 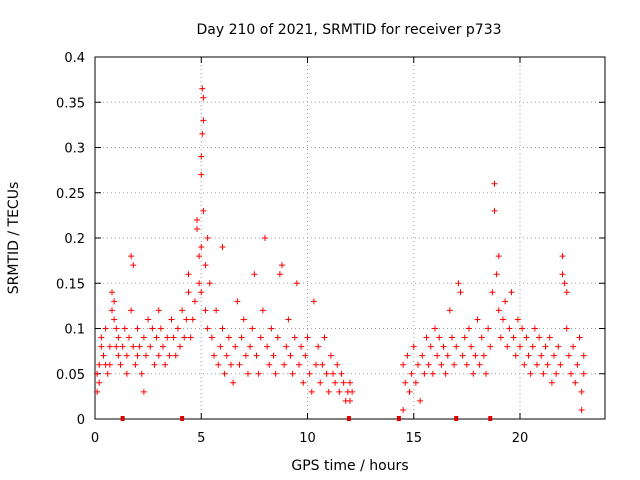 I want to click on y-tick-label: 0.4, so click(x=74, y=58).